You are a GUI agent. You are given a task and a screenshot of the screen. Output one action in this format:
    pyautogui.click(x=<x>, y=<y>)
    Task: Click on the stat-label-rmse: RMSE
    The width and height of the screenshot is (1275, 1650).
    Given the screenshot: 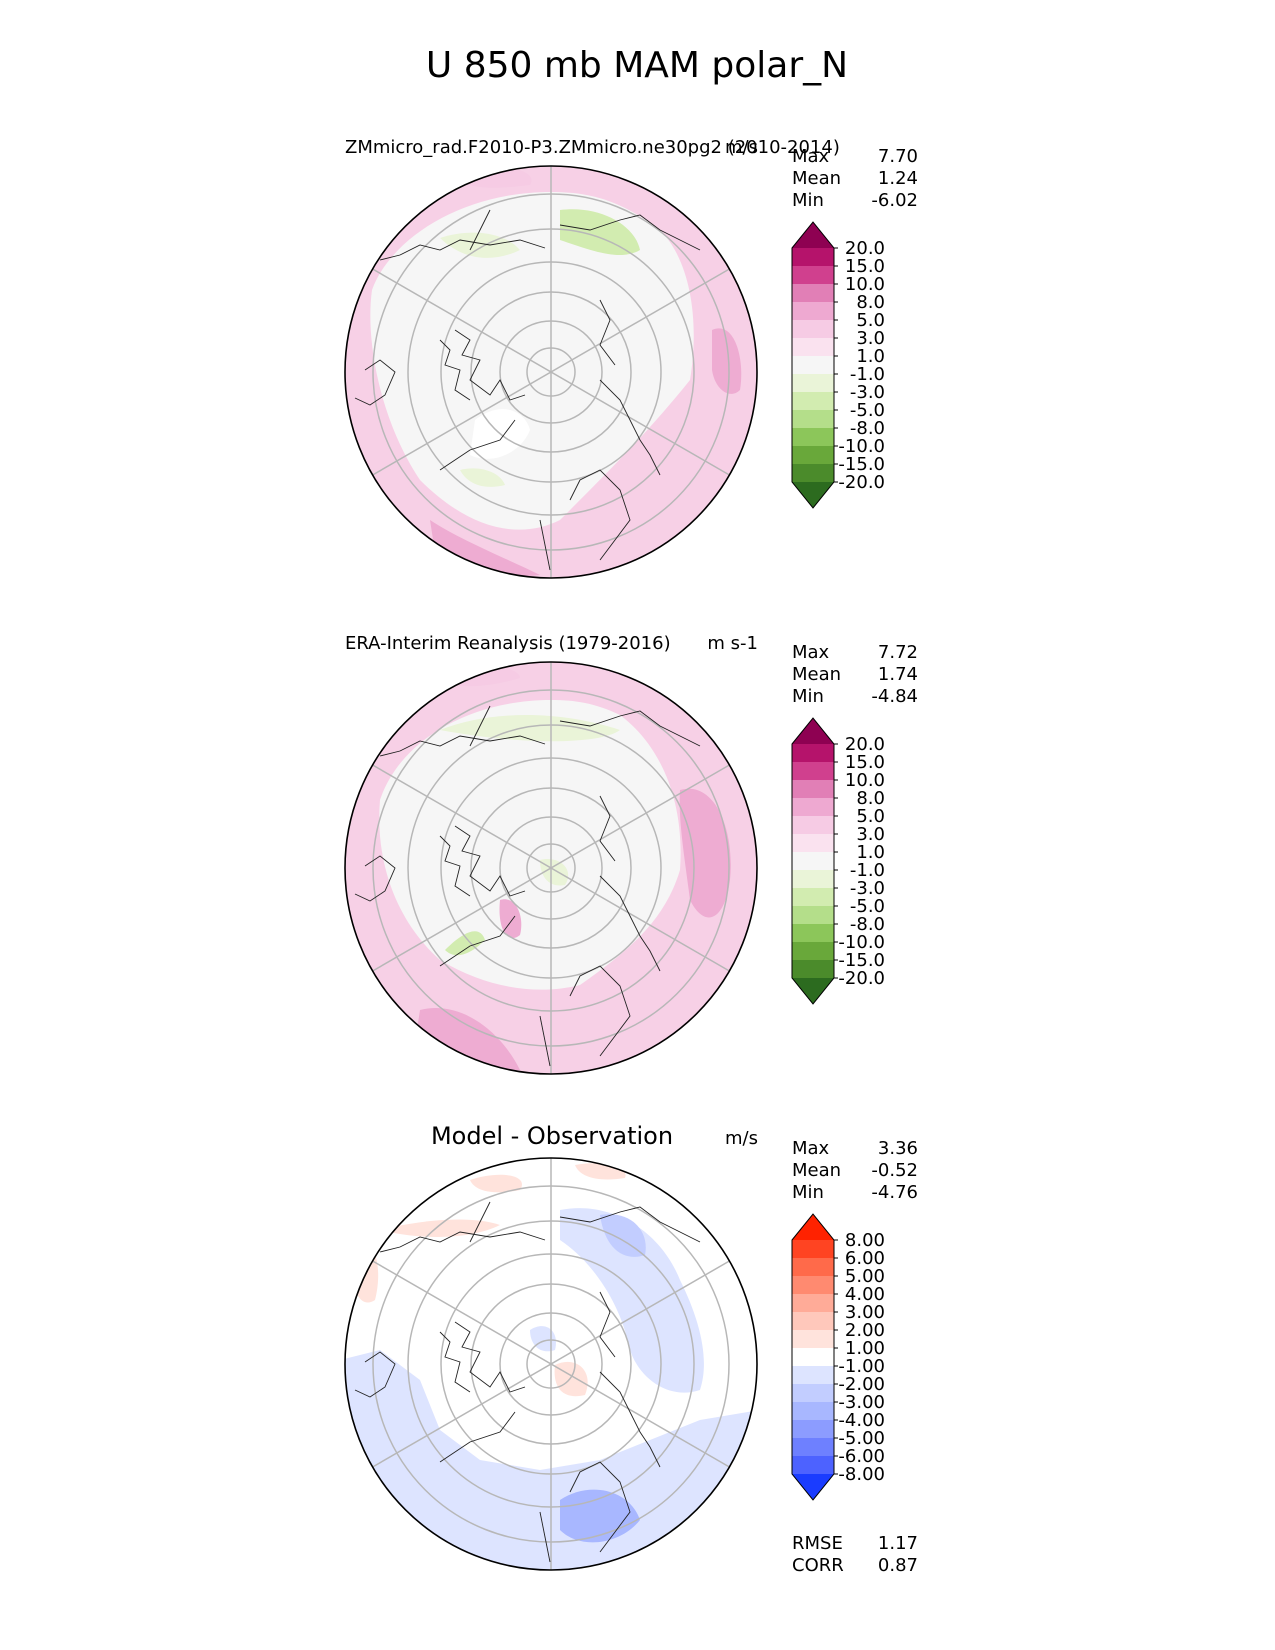 What is the action you would take?
    pyautogui.click(x=817, y=1543)
    